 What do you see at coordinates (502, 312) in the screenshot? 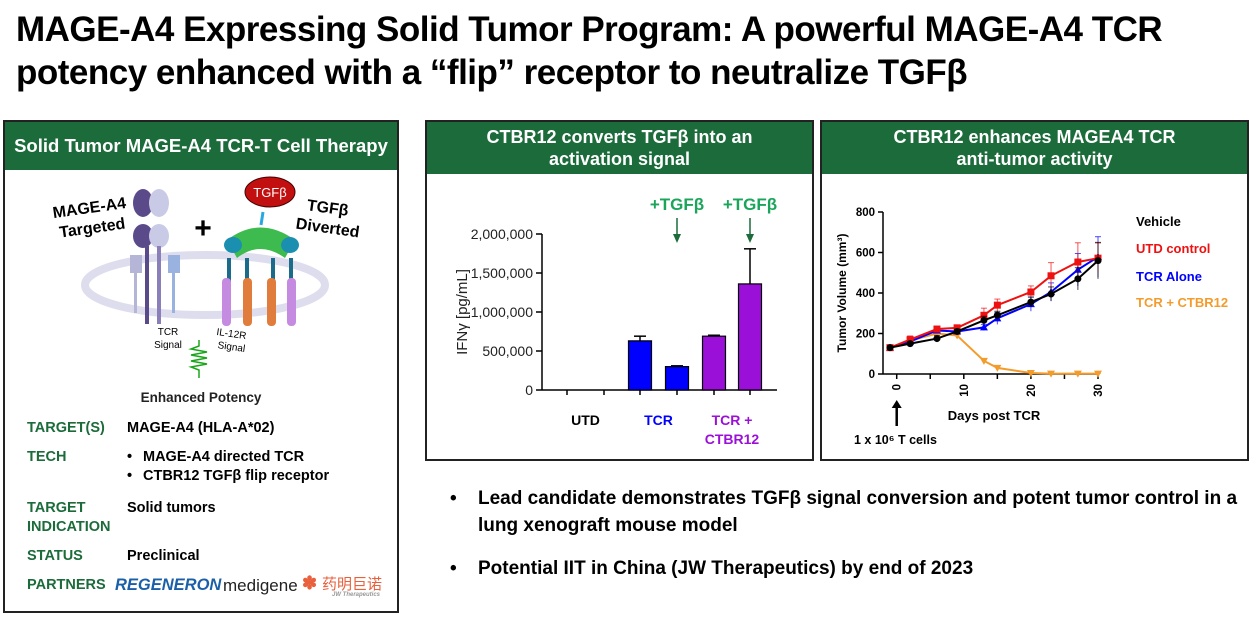
I see `y-tick-label: 1,000,000` at bounding box center [502, 312].